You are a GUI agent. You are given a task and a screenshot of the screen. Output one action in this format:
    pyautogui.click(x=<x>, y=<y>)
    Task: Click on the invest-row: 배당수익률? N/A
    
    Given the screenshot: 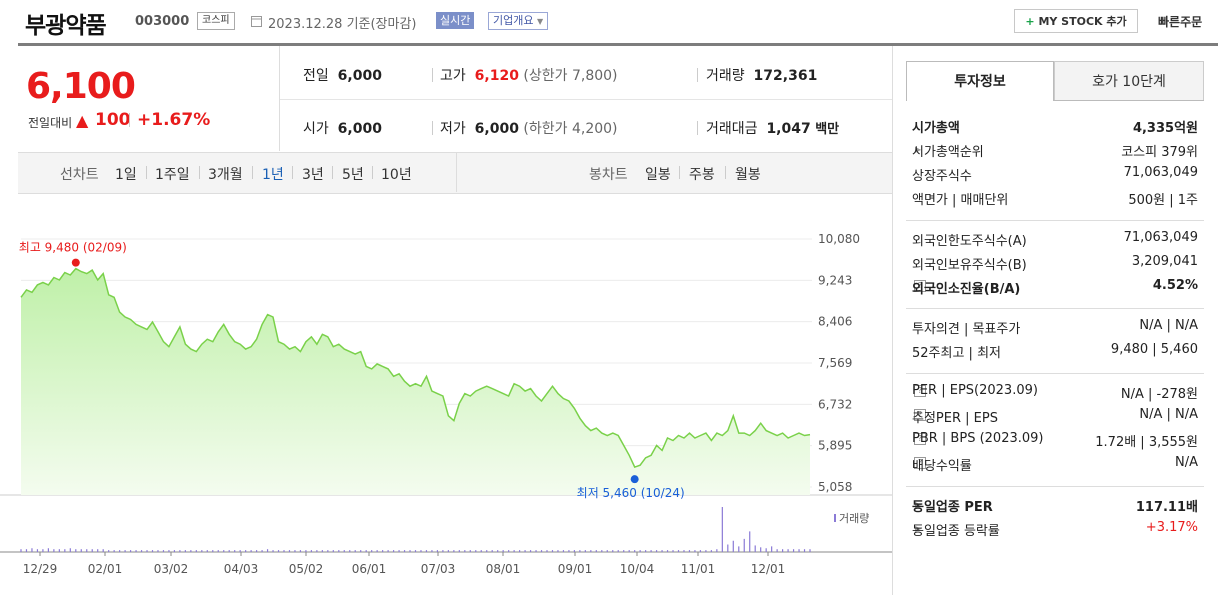 What is the action you would take?
    pyautogui.click(x=1055, y=466)
    